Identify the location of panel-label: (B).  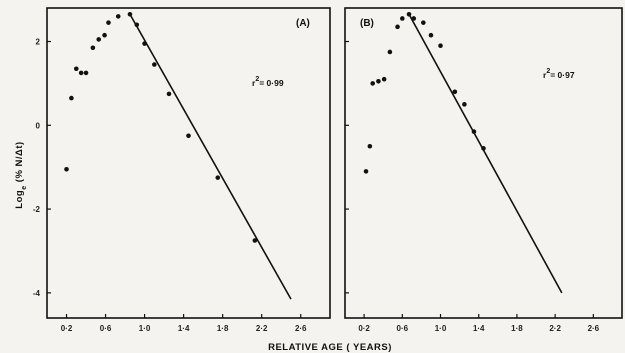
(367, 23).